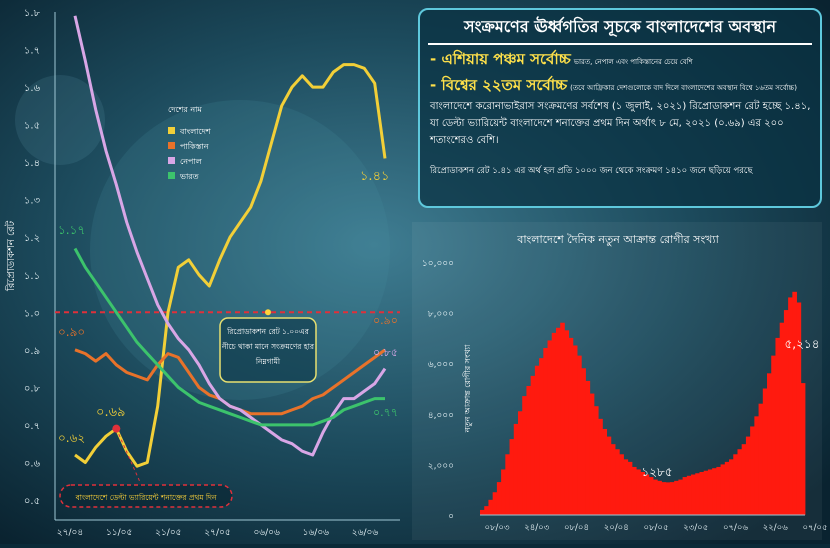 The height and width of the screenshot is (548, 830). I want to click on y-tick-label: ০.৮, so click(32, 388).